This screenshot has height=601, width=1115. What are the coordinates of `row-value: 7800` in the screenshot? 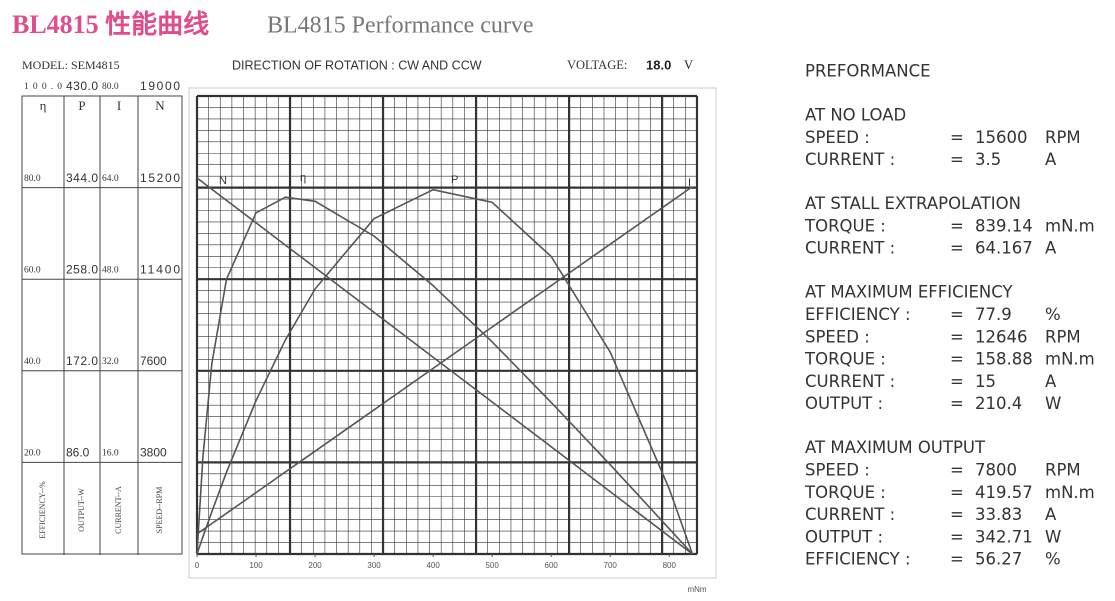 It's located at (996, 470).